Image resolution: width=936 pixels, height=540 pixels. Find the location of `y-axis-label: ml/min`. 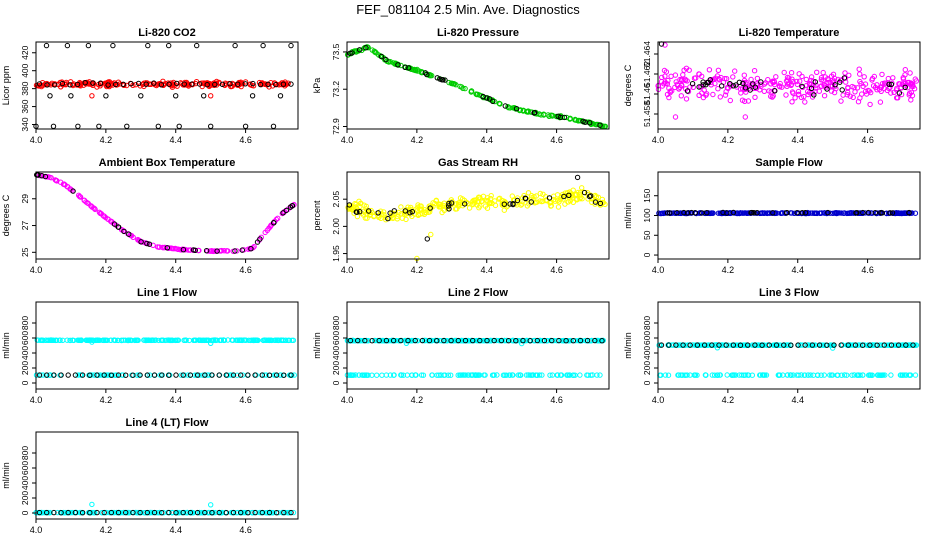

y-axis-label: ml/min is located at coordinates (317, 345).